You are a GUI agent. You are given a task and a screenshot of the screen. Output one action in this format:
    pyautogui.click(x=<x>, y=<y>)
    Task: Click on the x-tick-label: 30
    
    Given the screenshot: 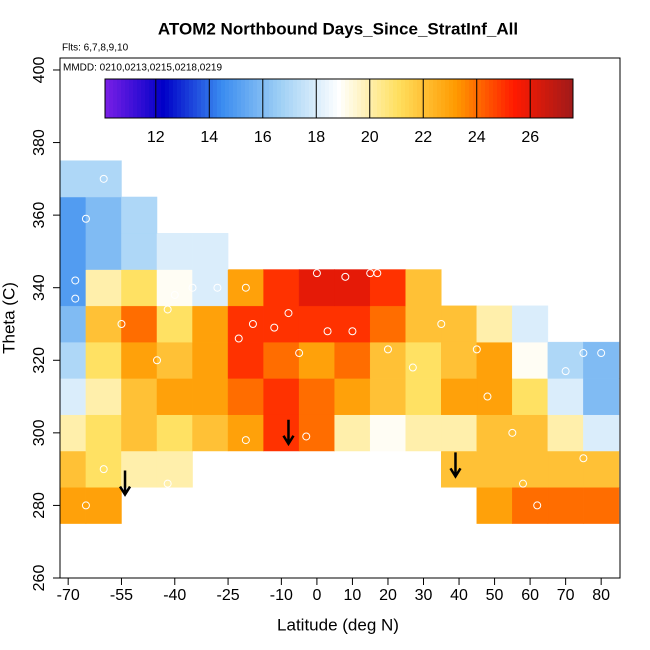 What is the action you would take?
    pyautogui.click(x=424, y=595)
    